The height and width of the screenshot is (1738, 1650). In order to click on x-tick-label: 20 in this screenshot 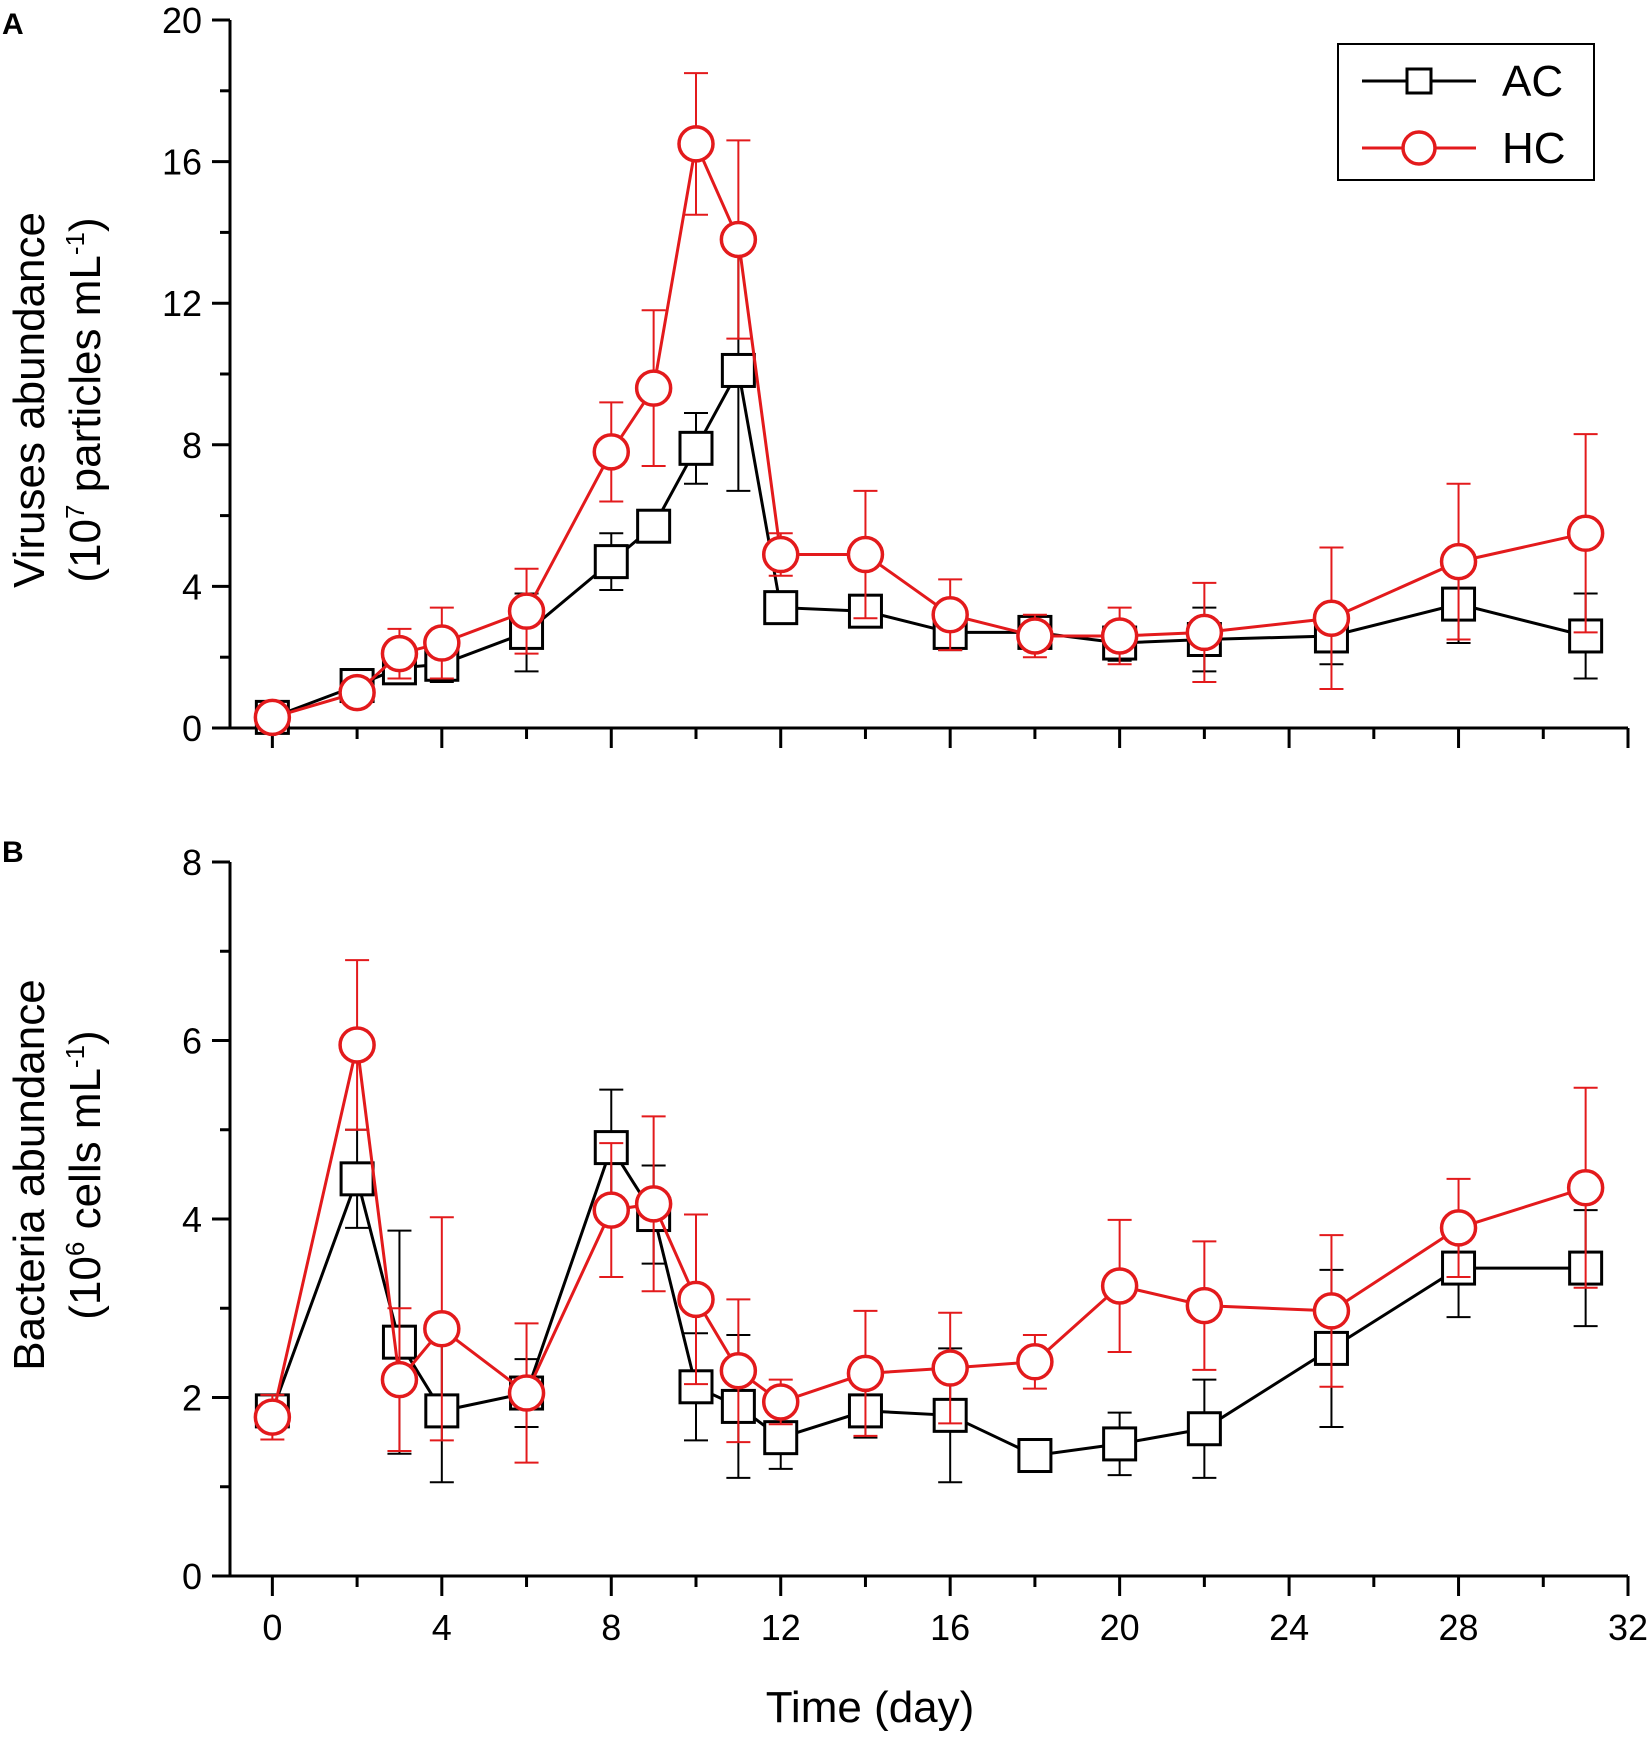, I will do `click(1120, 1627)`.